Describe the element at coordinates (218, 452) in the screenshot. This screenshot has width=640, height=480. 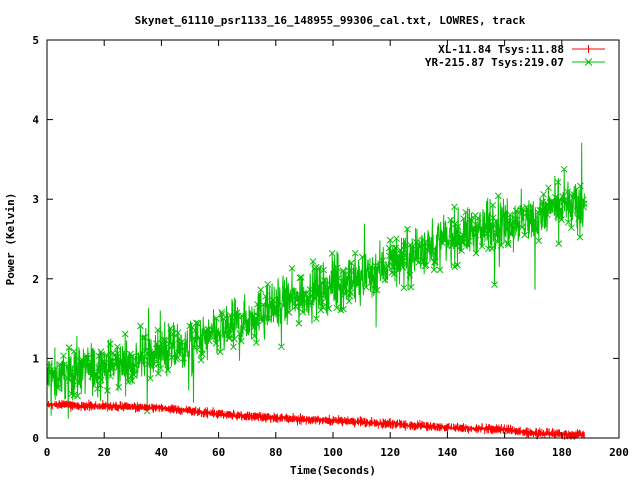
I see `x-tick-label: 60` at that location.